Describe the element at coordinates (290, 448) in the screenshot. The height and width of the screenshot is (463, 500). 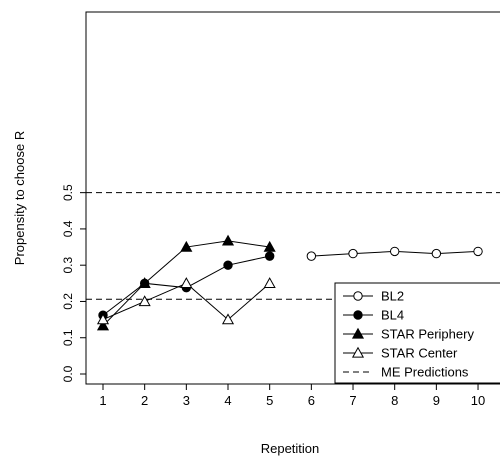
I see `x-axis-label: Repetition` at that location.